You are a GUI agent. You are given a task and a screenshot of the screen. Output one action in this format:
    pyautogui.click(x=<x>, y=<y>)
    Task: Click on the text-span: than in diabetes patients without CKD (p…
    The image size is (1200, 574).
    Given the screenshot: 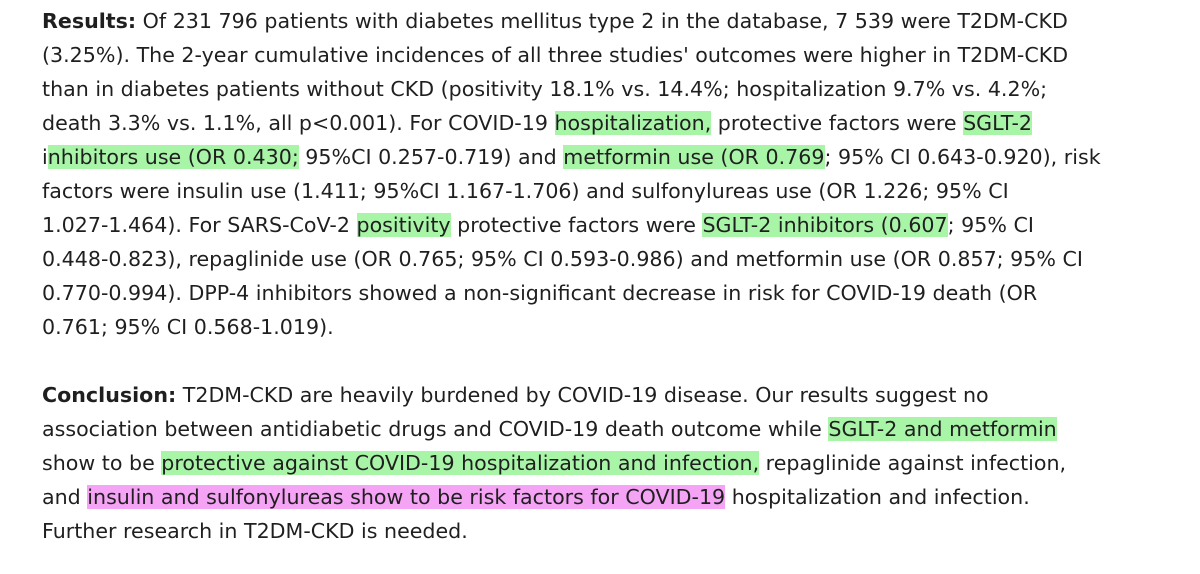 What is the action you would take?
    pyautogui.click(x=545, y=89)
    